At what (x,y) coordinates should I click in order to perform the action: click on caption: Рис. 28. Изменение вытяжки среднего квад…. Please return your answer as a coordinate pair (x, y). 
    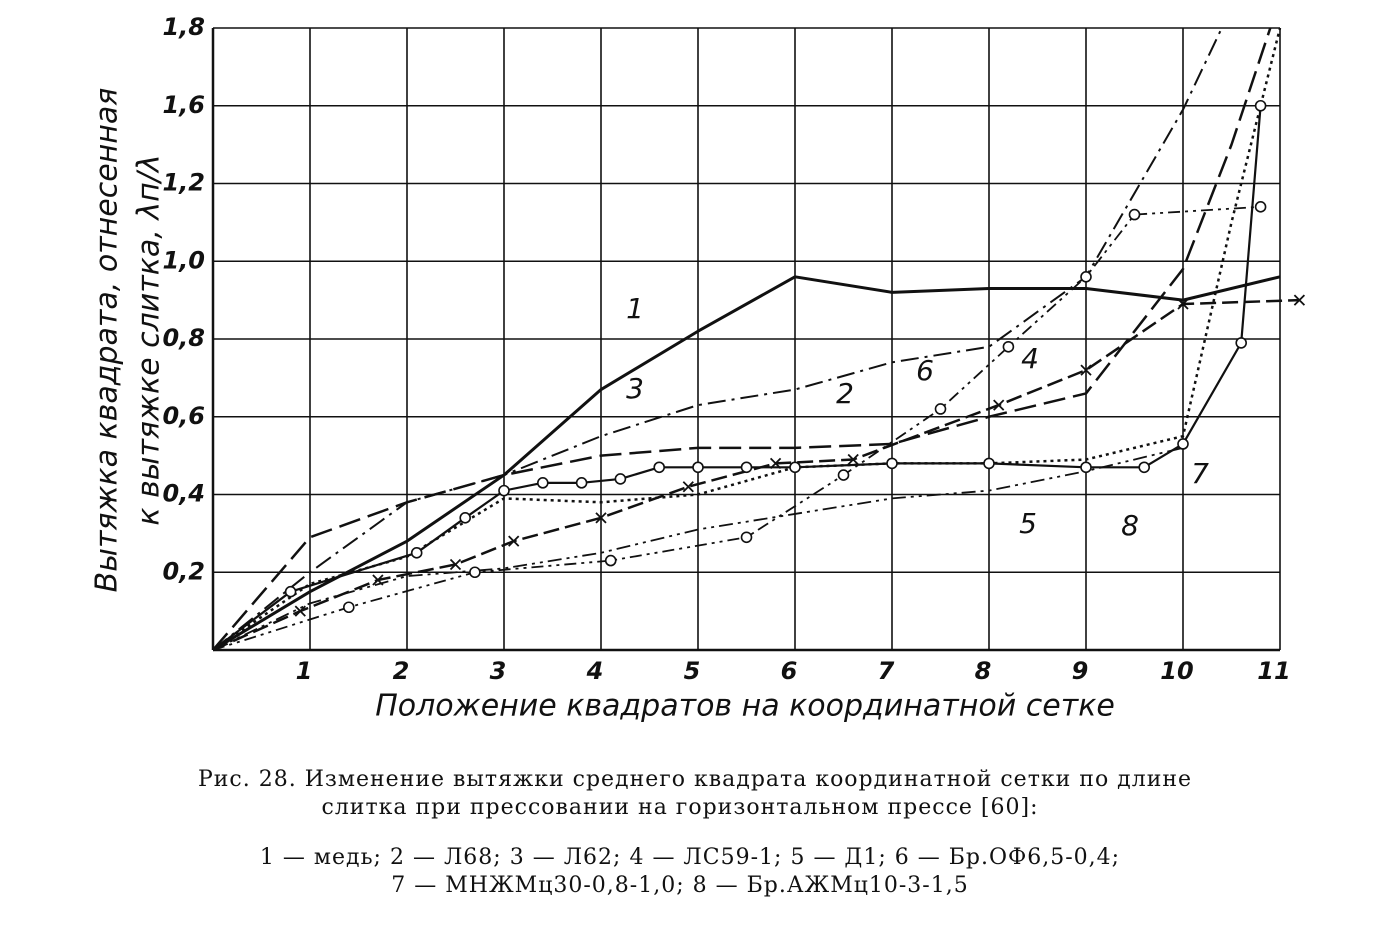
    Looking at the image, I should click on (695, 779).